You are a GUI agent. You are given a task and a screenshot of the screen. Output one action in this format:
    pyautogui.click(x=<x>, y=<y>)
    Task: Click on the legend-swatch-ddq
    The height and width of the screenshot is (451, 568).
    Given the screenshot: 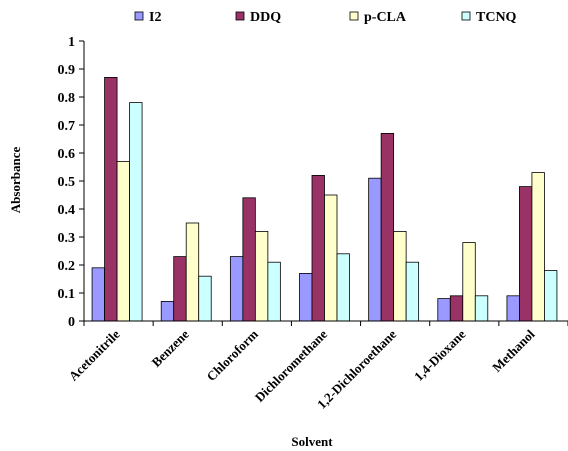 What is the action you would take?
    pyautogui.click(x=240, y=16)
    